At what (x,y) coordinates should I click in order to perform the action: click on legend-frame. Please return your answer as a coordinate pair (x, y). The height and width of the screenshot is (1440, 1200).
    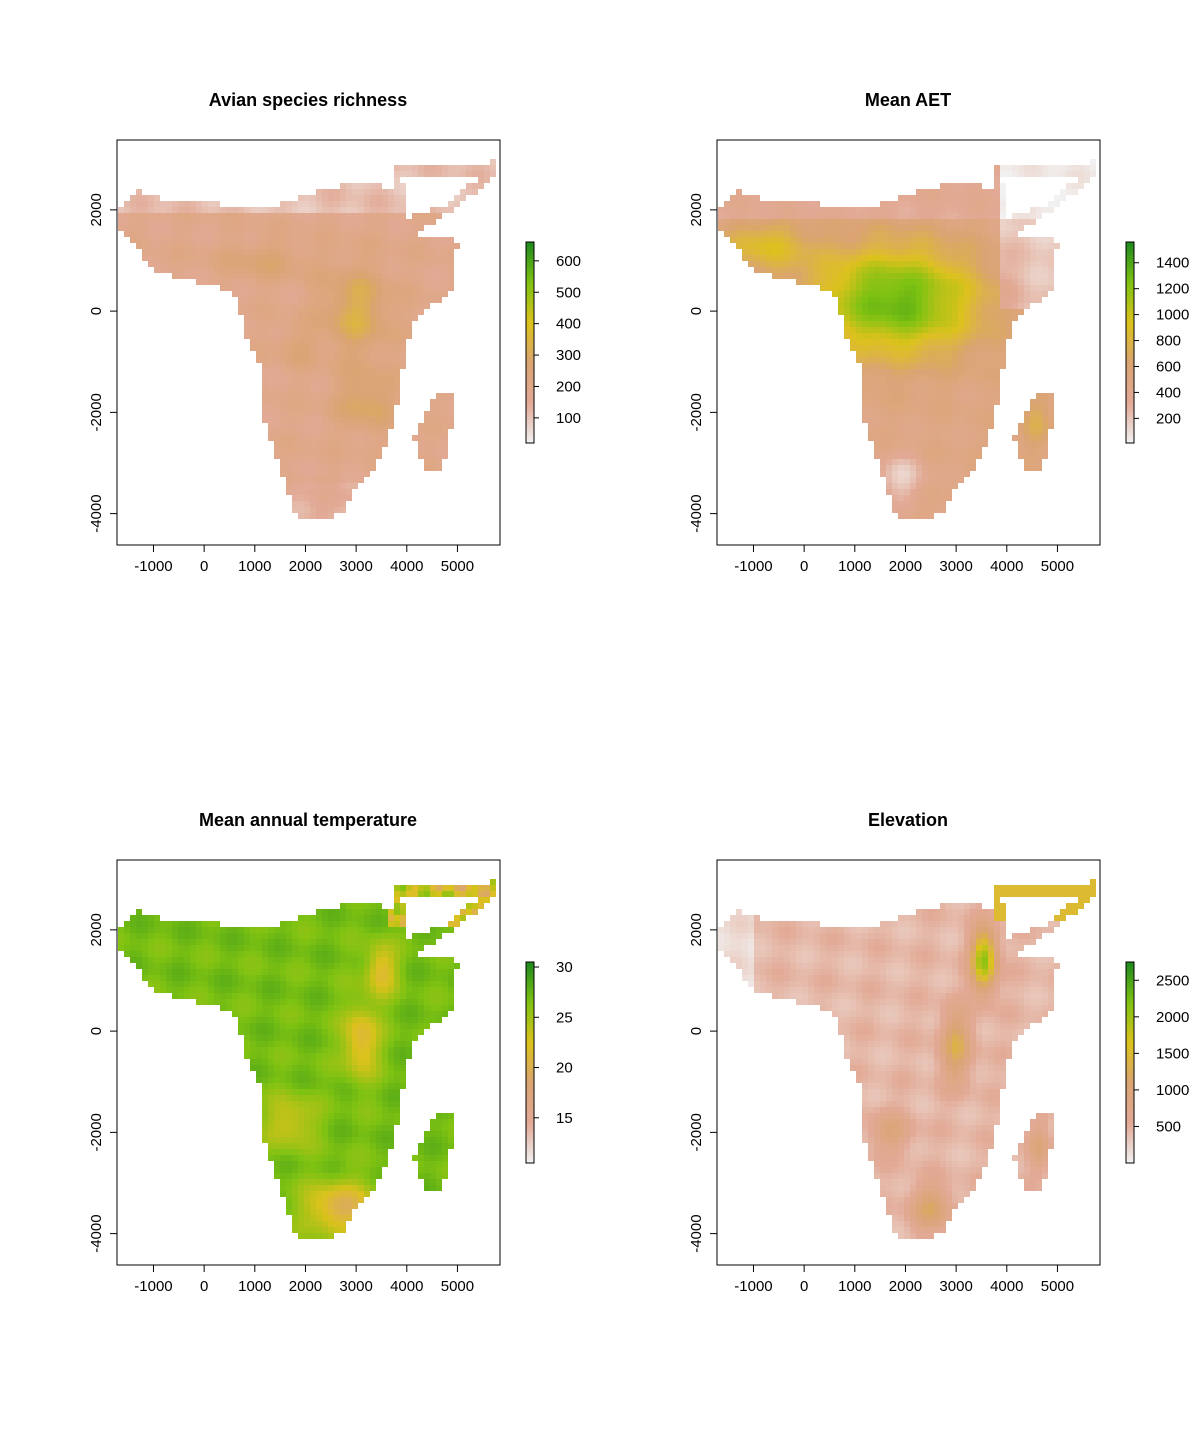
    Looking at the image, I should click on (530, 342).